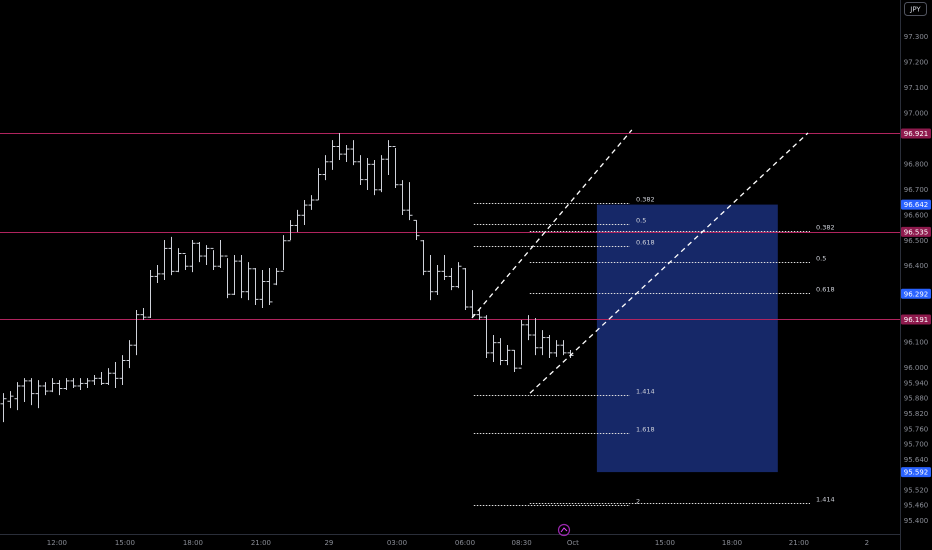 This screenshot has height=550, width=932. Describe the element at coordinates (916, 88) in the screenshot. I see `y-tick-label: 97.100` at that location.